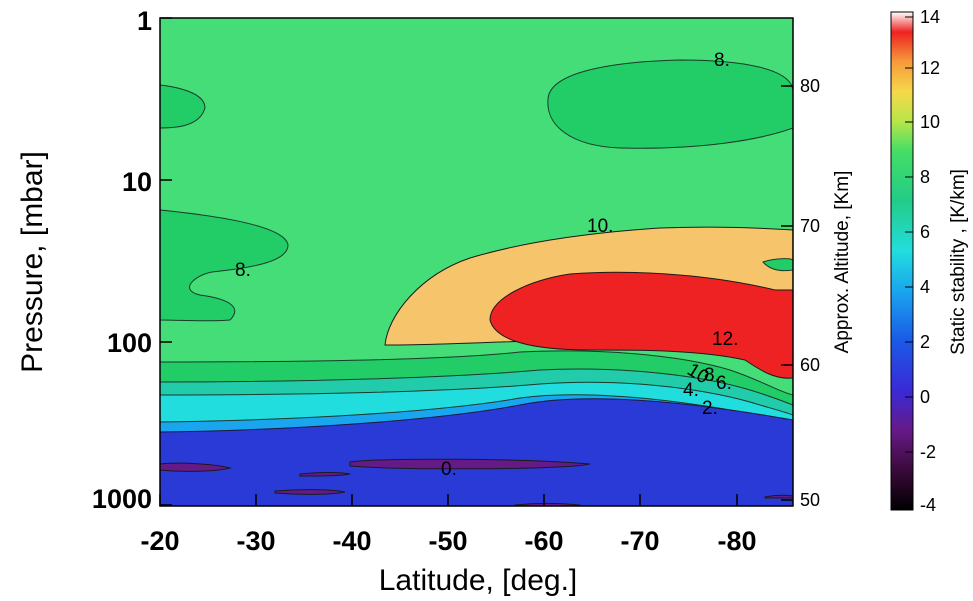 Image resolution: width=973 pixels, height=601 pixels. Describe the element at coordinates (144, 21) in the screenshot. I see `y-tick-label: 1` at that location.